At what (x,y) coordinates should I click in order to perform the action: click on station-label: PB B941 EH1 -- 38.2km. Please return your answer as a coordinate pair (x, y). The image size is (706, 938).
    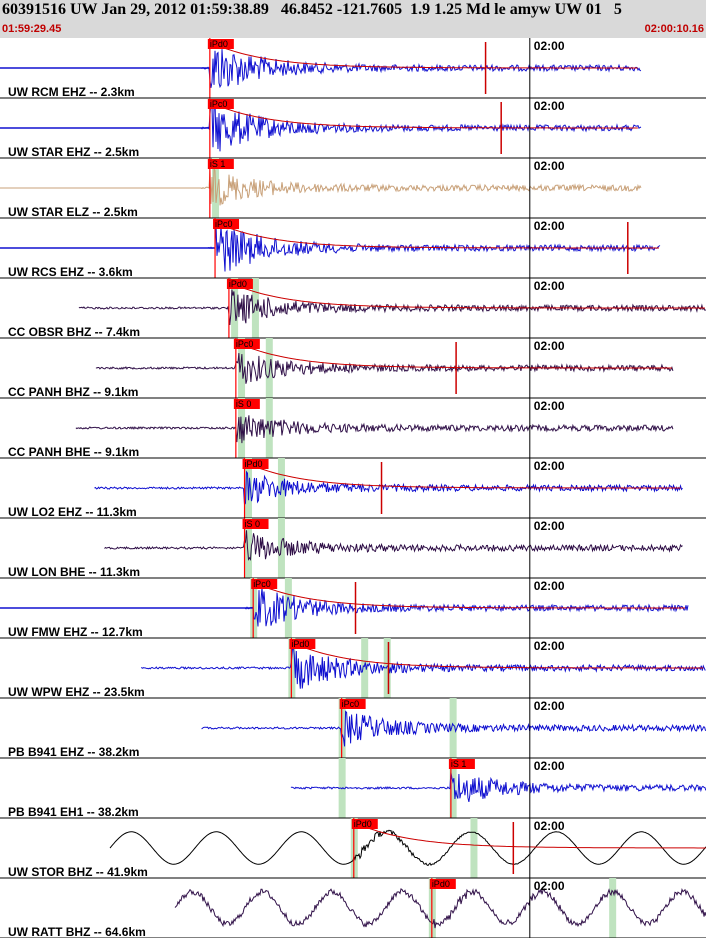
    Looking at the image, I should click on (73, 812).